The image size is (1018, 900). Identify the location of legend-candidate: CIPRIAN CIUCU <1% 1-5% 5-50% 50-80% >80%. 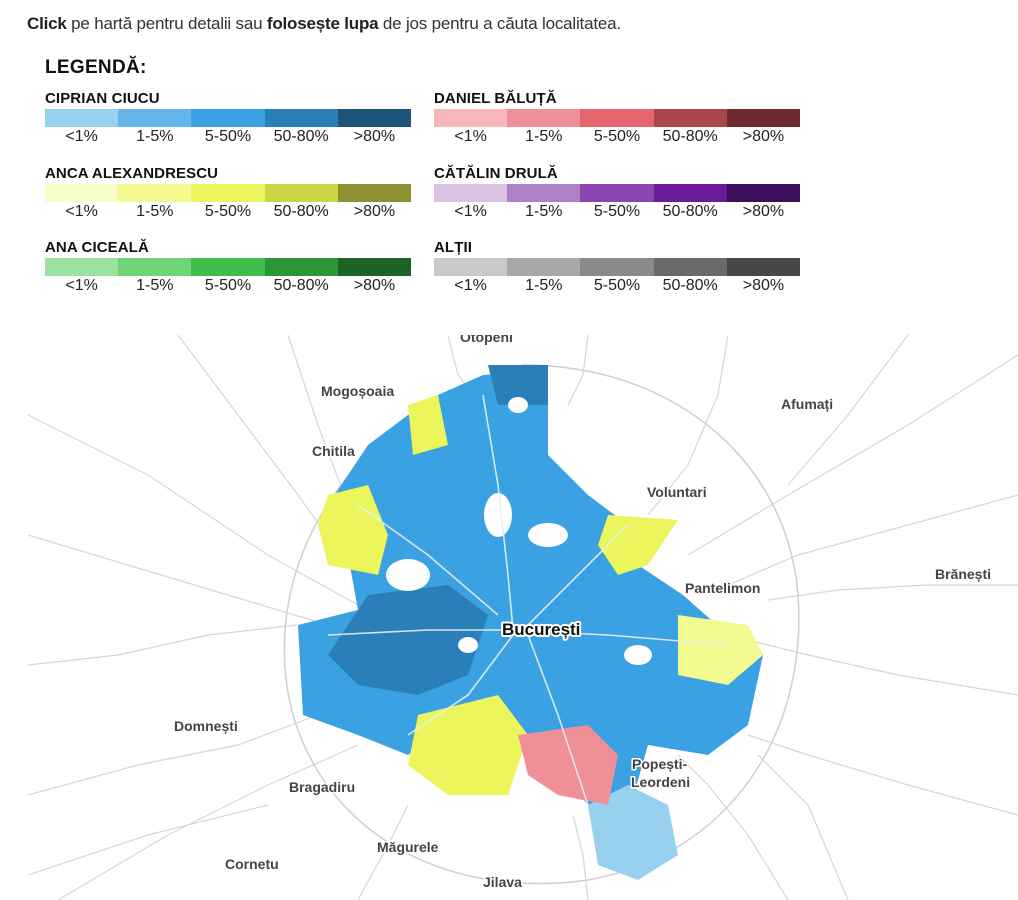
(228, 118).